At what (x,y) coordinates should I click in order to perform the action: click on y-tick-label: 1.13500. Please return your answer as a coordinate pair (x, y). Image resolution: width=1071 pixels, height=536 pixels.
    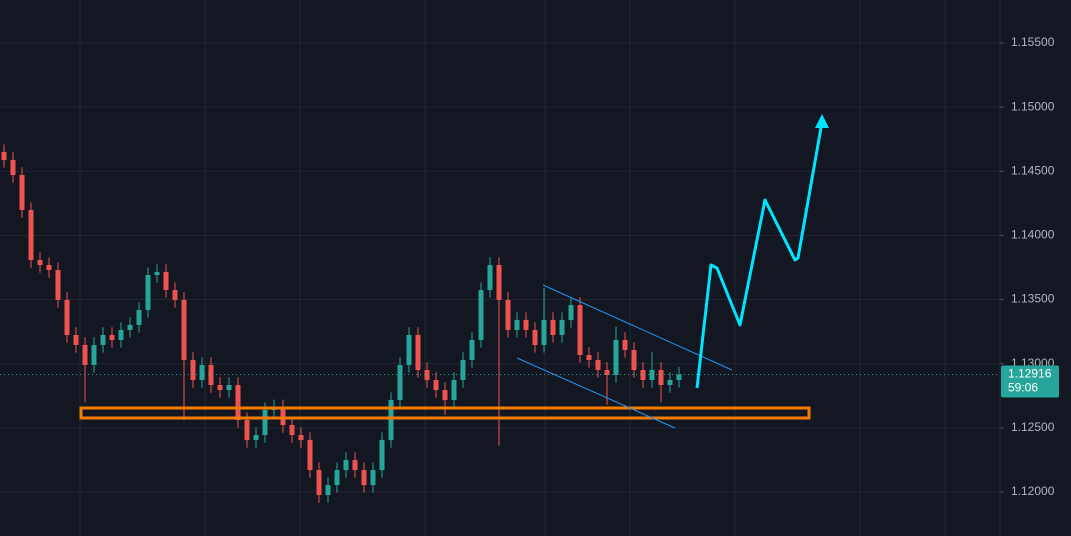
    Looking at the image, I should click on (1033, 299).